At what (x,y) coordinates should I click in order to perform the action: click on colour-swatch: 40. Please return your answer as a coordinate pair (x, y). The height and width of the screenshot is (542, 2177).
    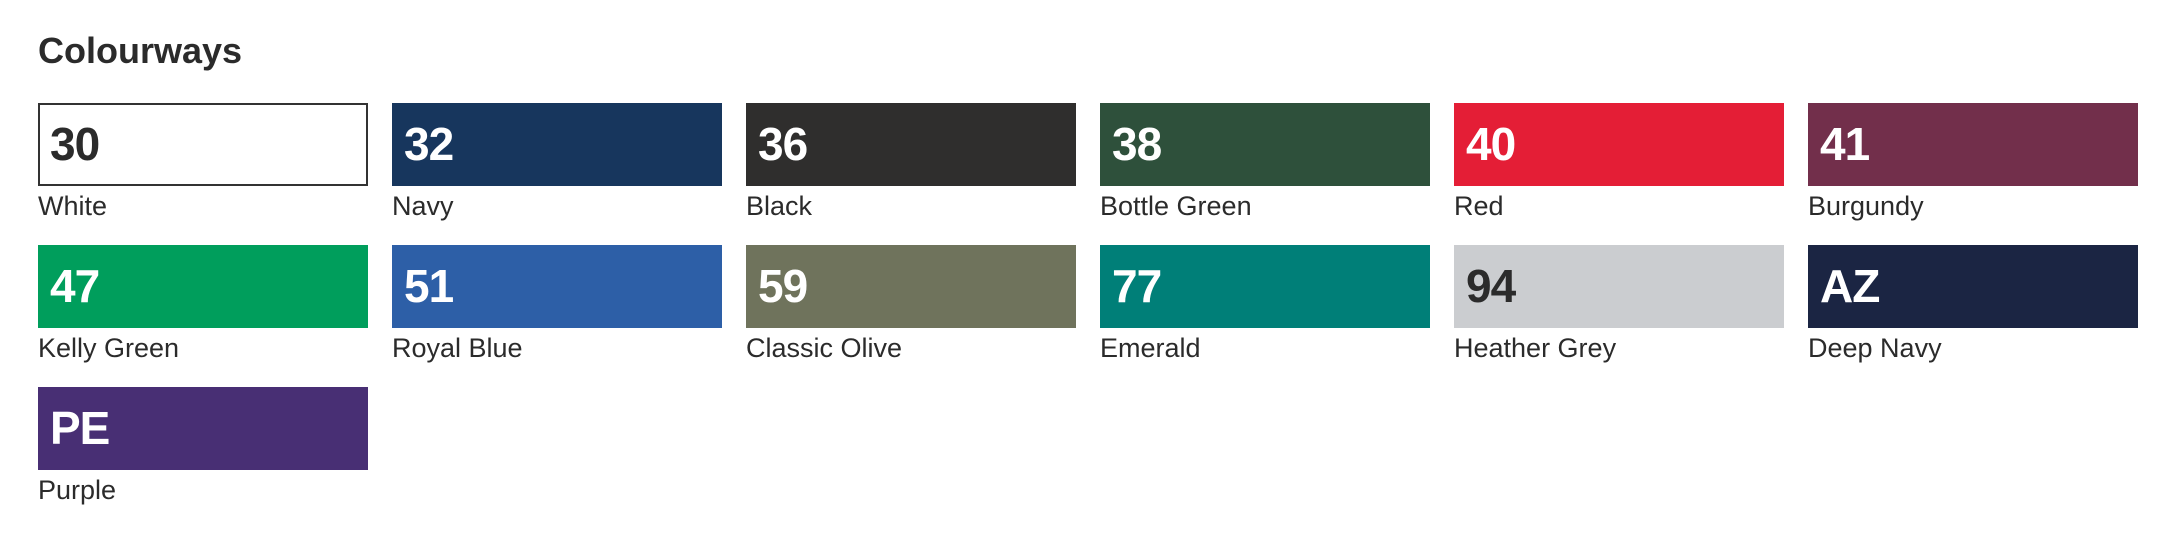
    Looking at the image, I should click on (1619, 144).